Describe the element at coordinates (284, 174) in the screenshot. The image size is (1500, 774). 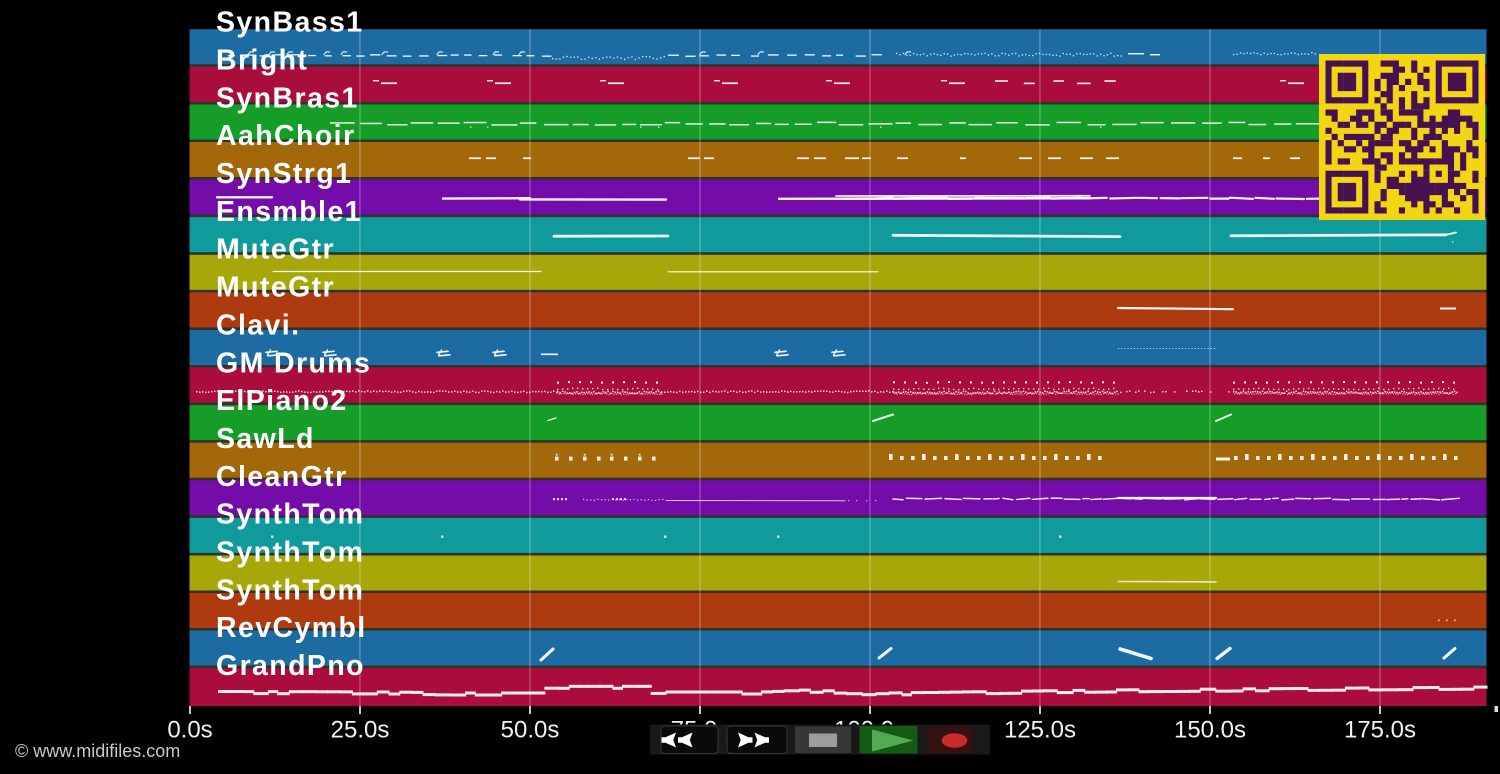
I see `svg-text: SynStrg1` at that location.